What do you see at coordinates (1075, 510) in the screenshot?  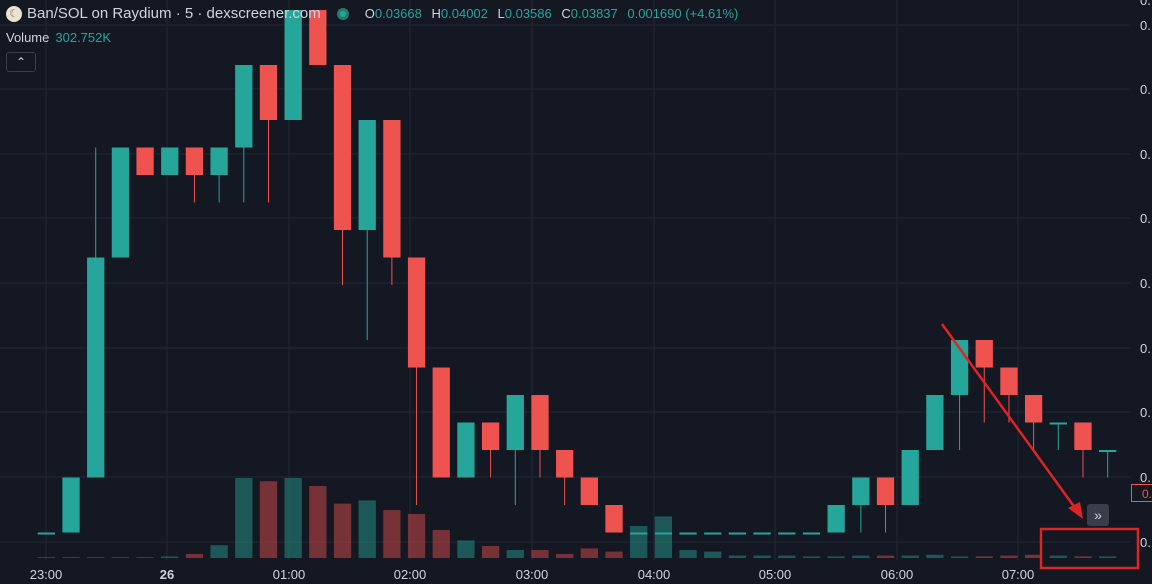 I see `annotation-arrowhead` at bounding box center [1075, 510].